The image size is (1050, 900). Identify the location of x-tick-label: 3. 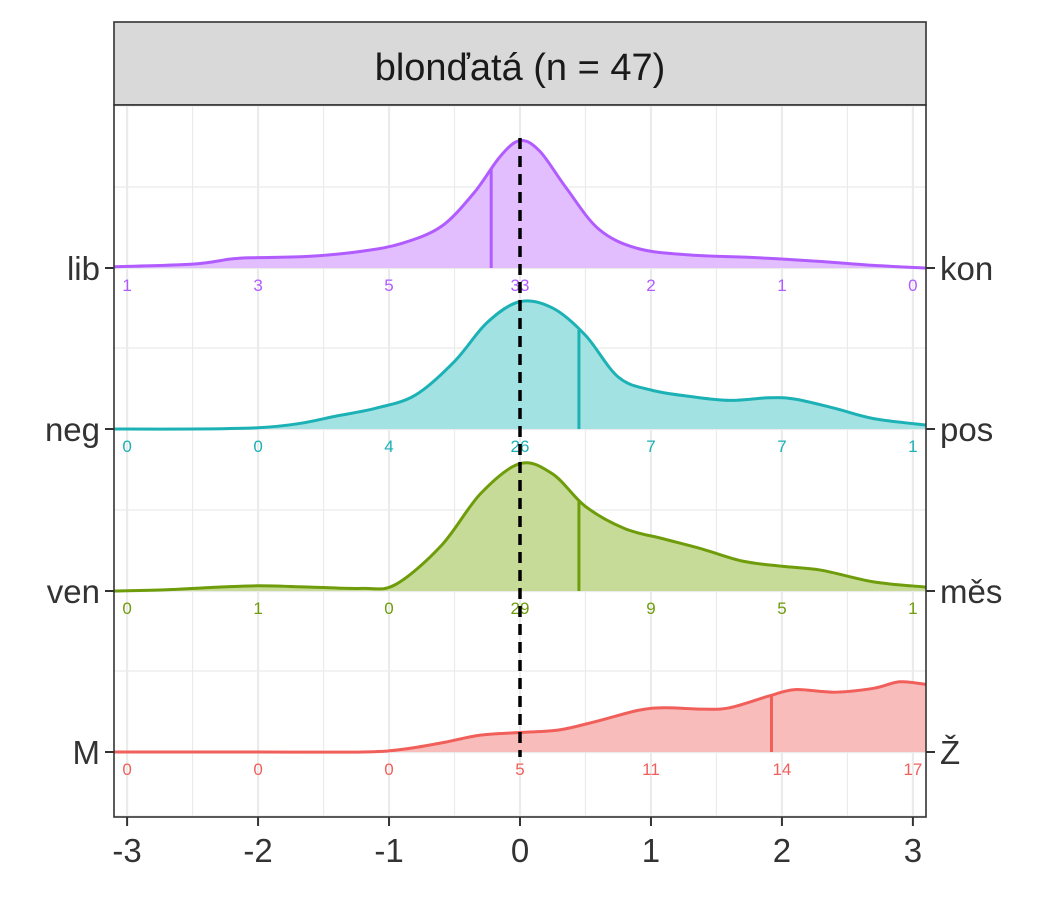
(913, 850).